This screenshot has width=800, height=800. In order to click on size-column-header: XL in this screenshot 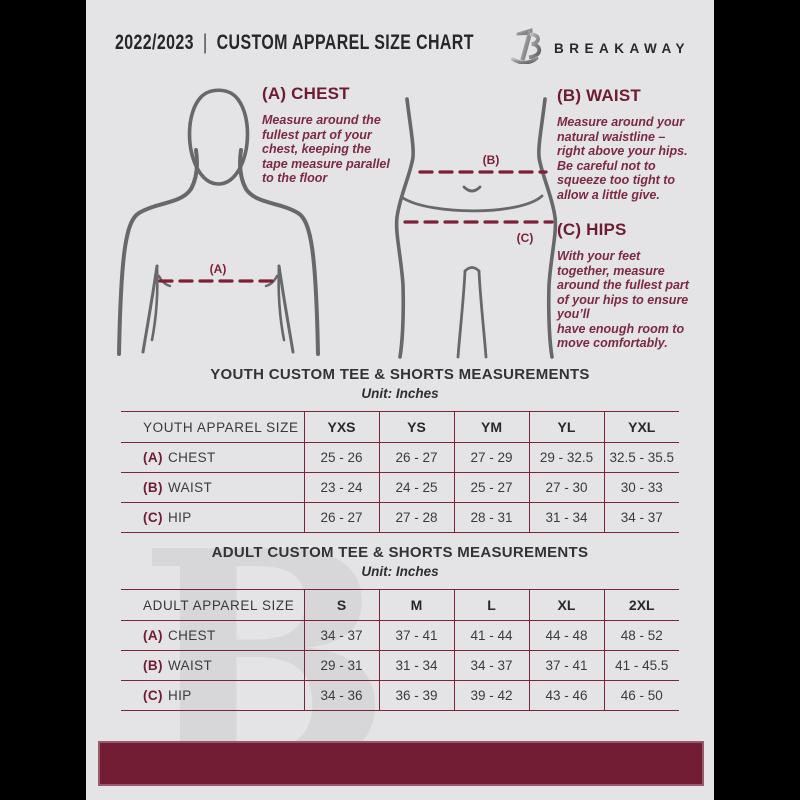, I will do `click(566, 605)`.